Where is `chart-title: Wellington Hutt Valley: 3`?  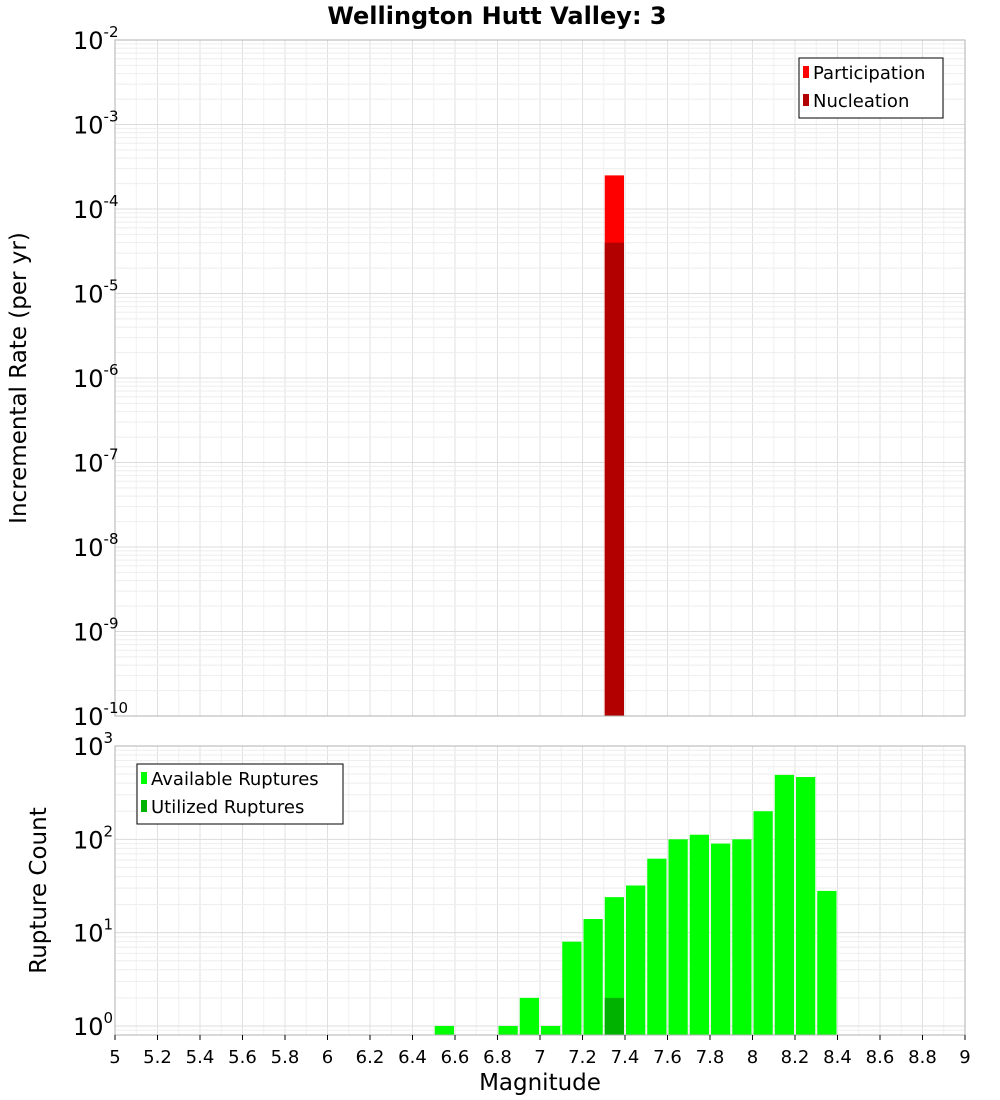
chart-title: Wellington Hutt Valley: 3 is located at coordinates (496, 16).